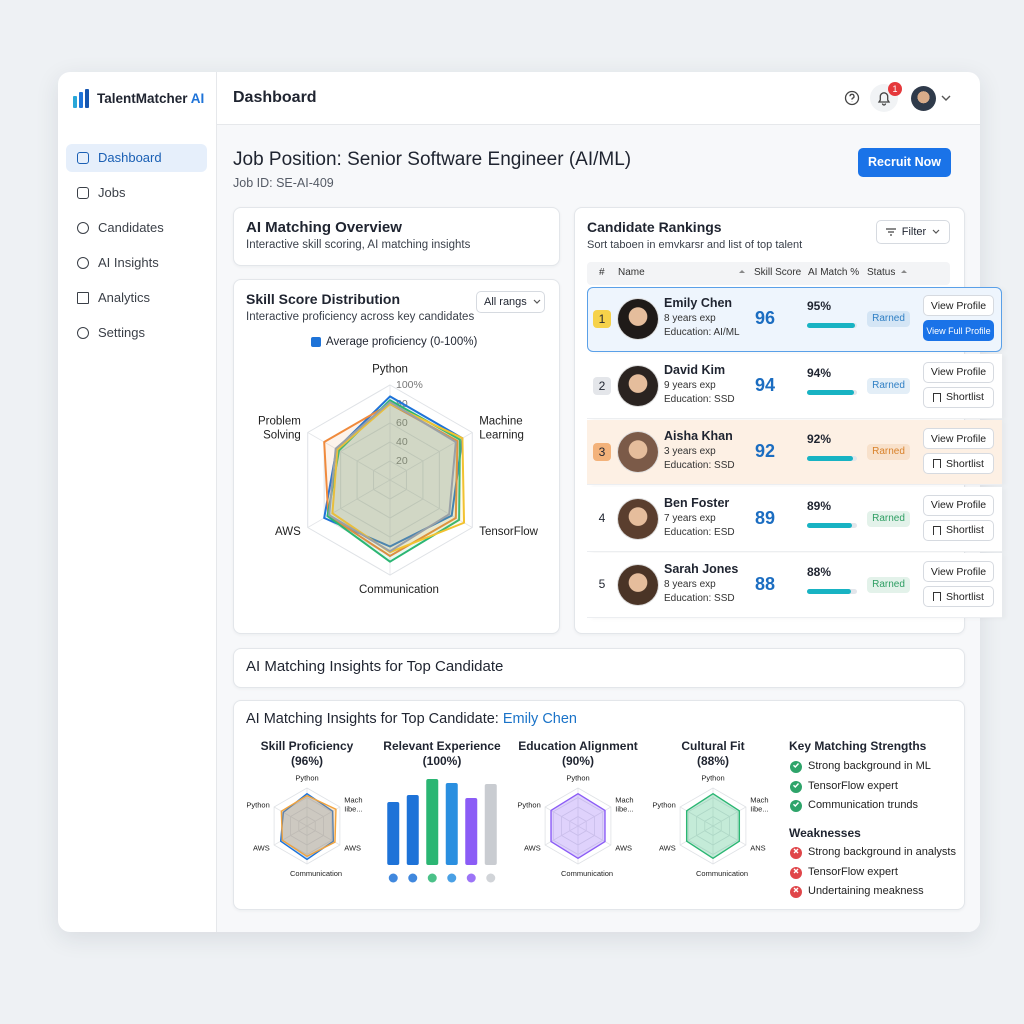 The width and height of the screenshot is (1024, 1024). What do you see at coordinates (316, 342) in the screenshot?
I see `legend-swatch` at bounding box center [316, 342].